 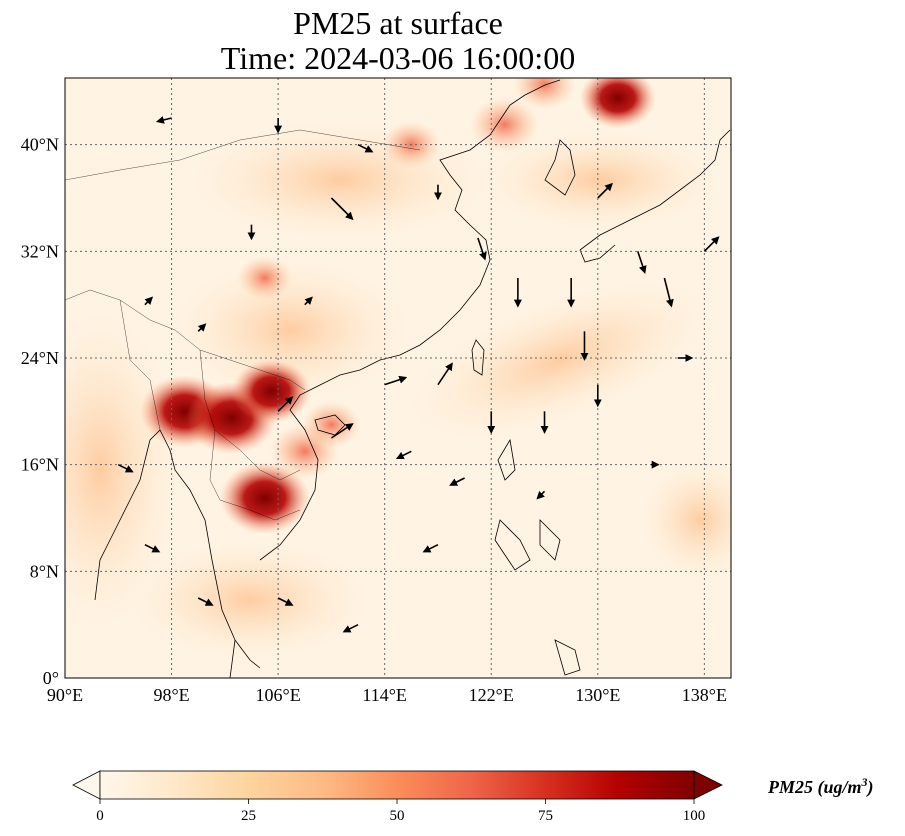 What do you see at coordinates (40, 358) in the screenshot?
I see `lat-tick-label: 24°N` at bounding box center [40, 358].